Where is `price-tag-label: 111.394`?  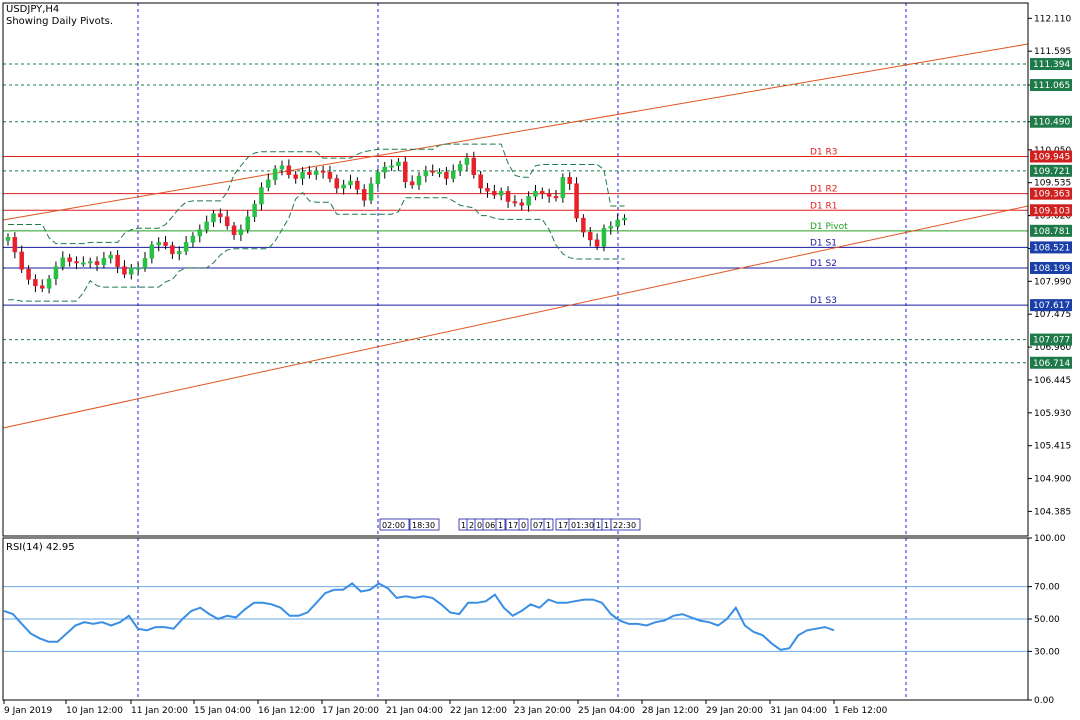 price-tag-label: 111.394 is located at coordinates (1051, 65).